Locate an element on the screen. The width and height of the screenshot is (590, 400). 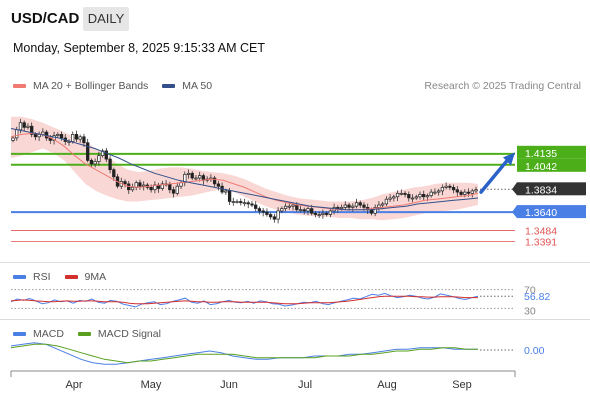
macd-swatch is located at coordinates (19, 334).